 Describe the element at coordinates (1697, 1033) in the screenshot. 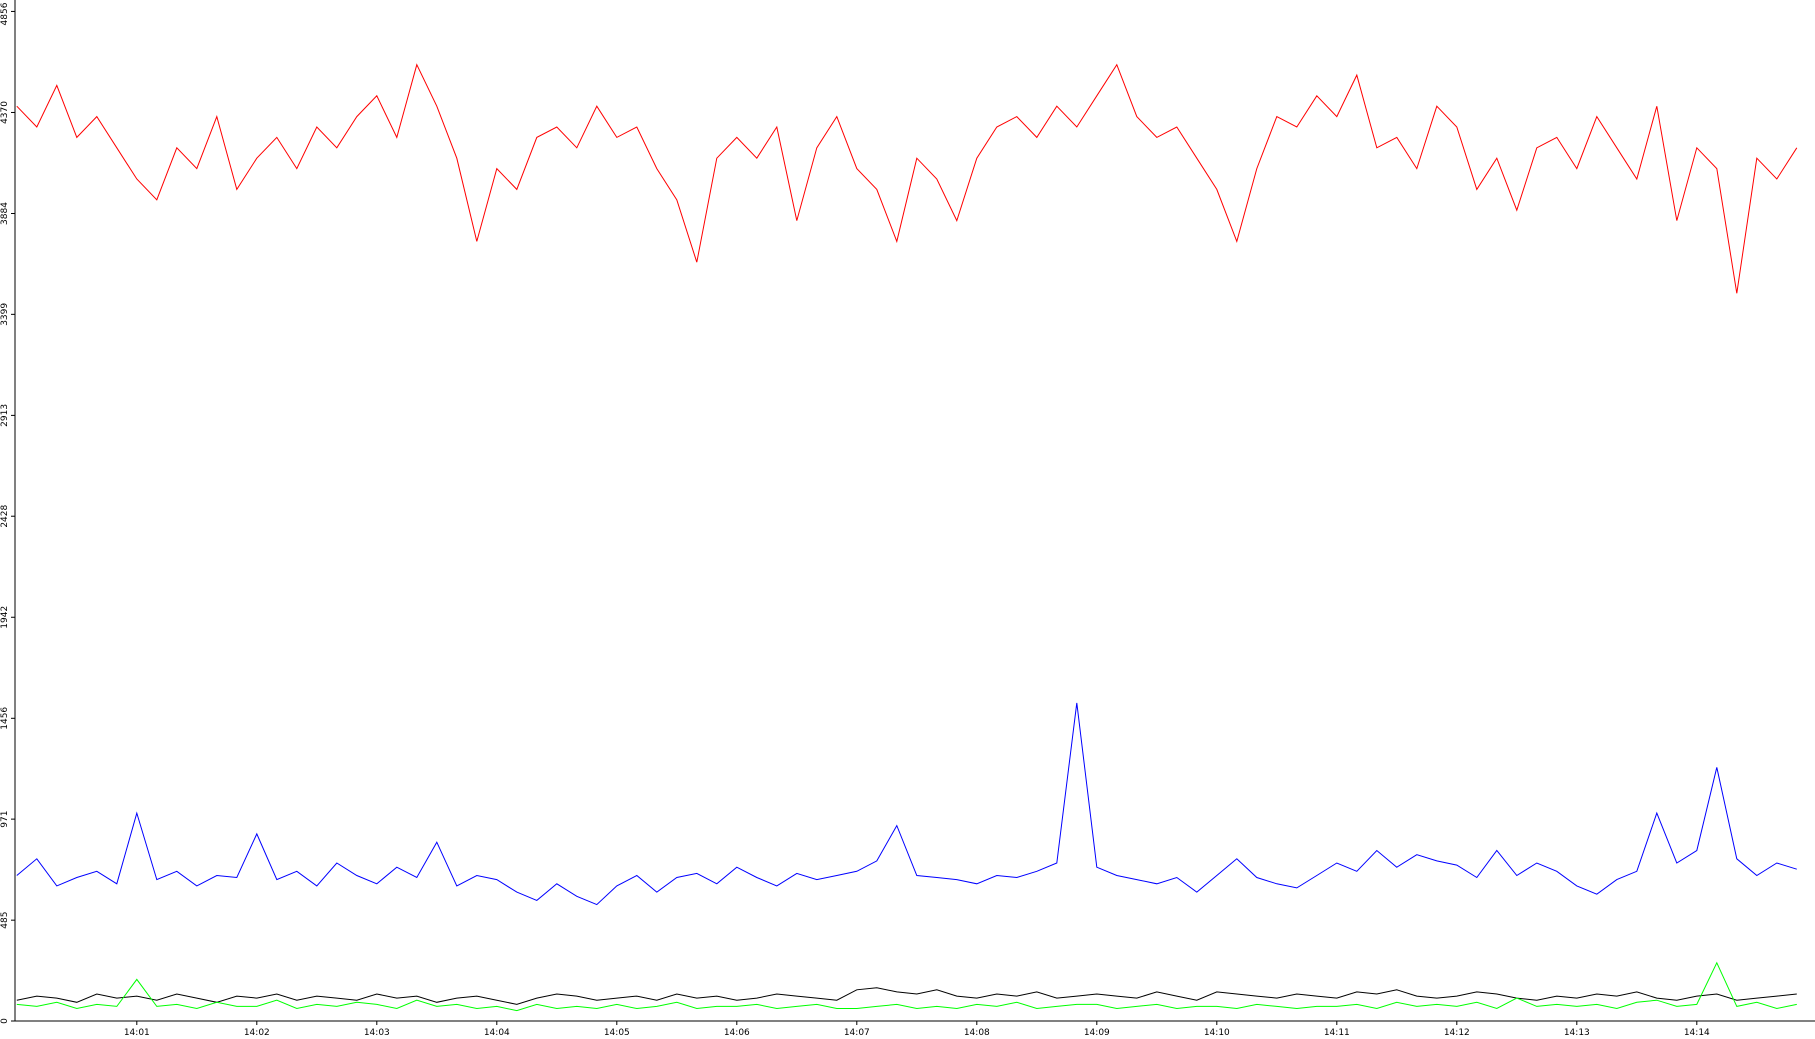

I see `x-tick-label: 14:14` at that location.